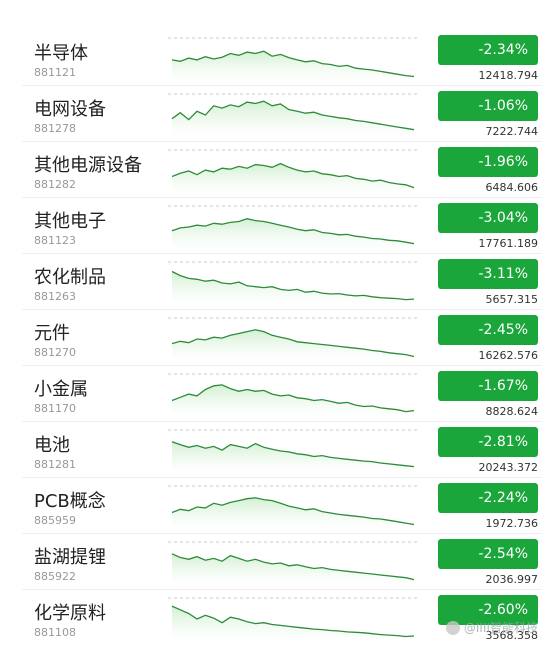 The width and height of the screenshot is (548, 648). I want to click on sector-name: 其他电子, so click(70, 221).